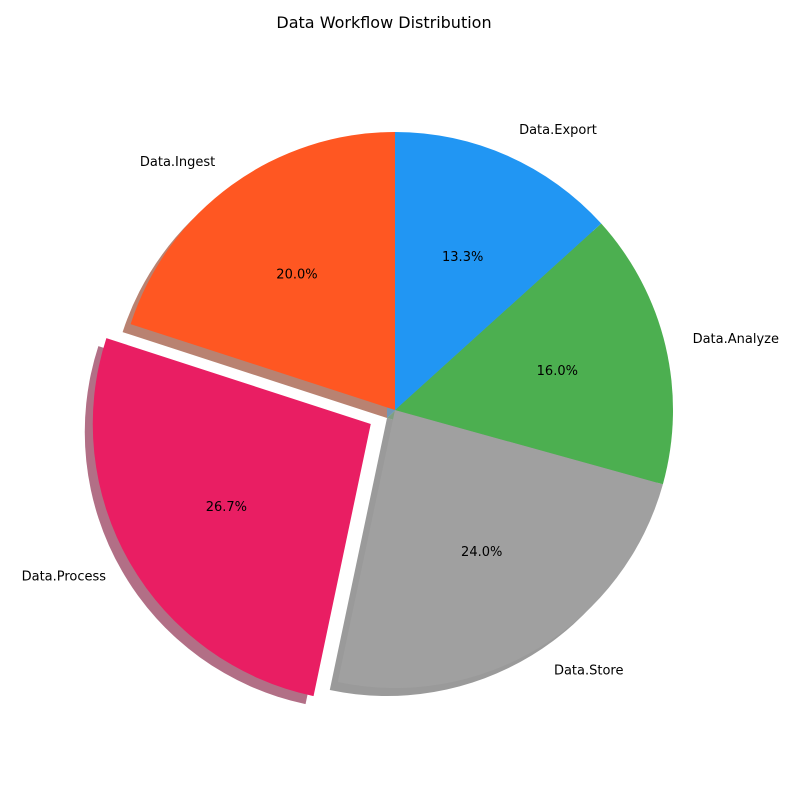 This screenshot has width=800, height=800. I want to click on slice-label-data-process: Data.Process, so click(64, 577).